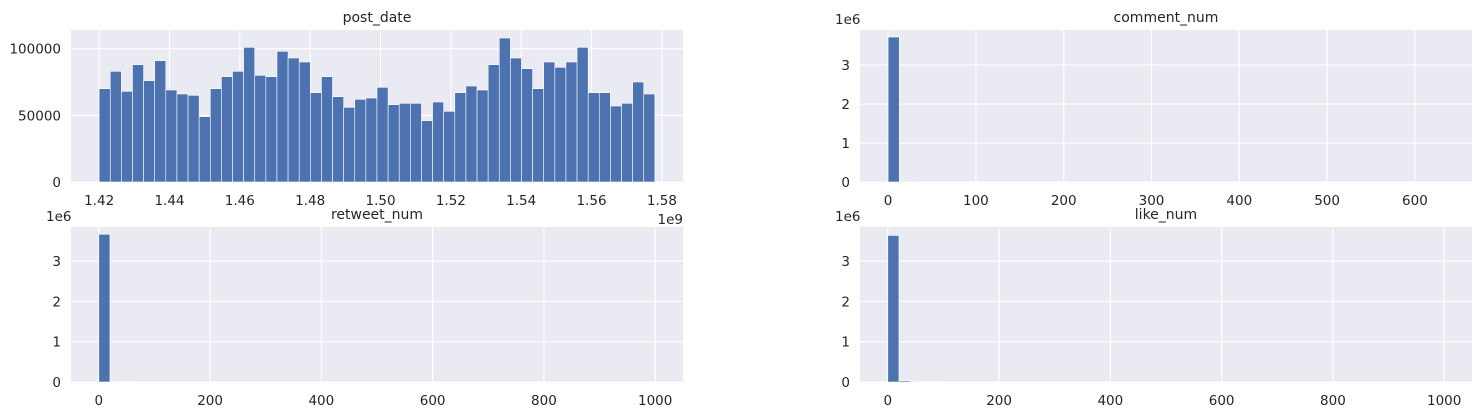 Image resolution: width=1479 pixels, height=418 pixels. Describe the element at coordinates (99, 201) in the screenshot. I see `x-tick-label: 1.42` at that location.